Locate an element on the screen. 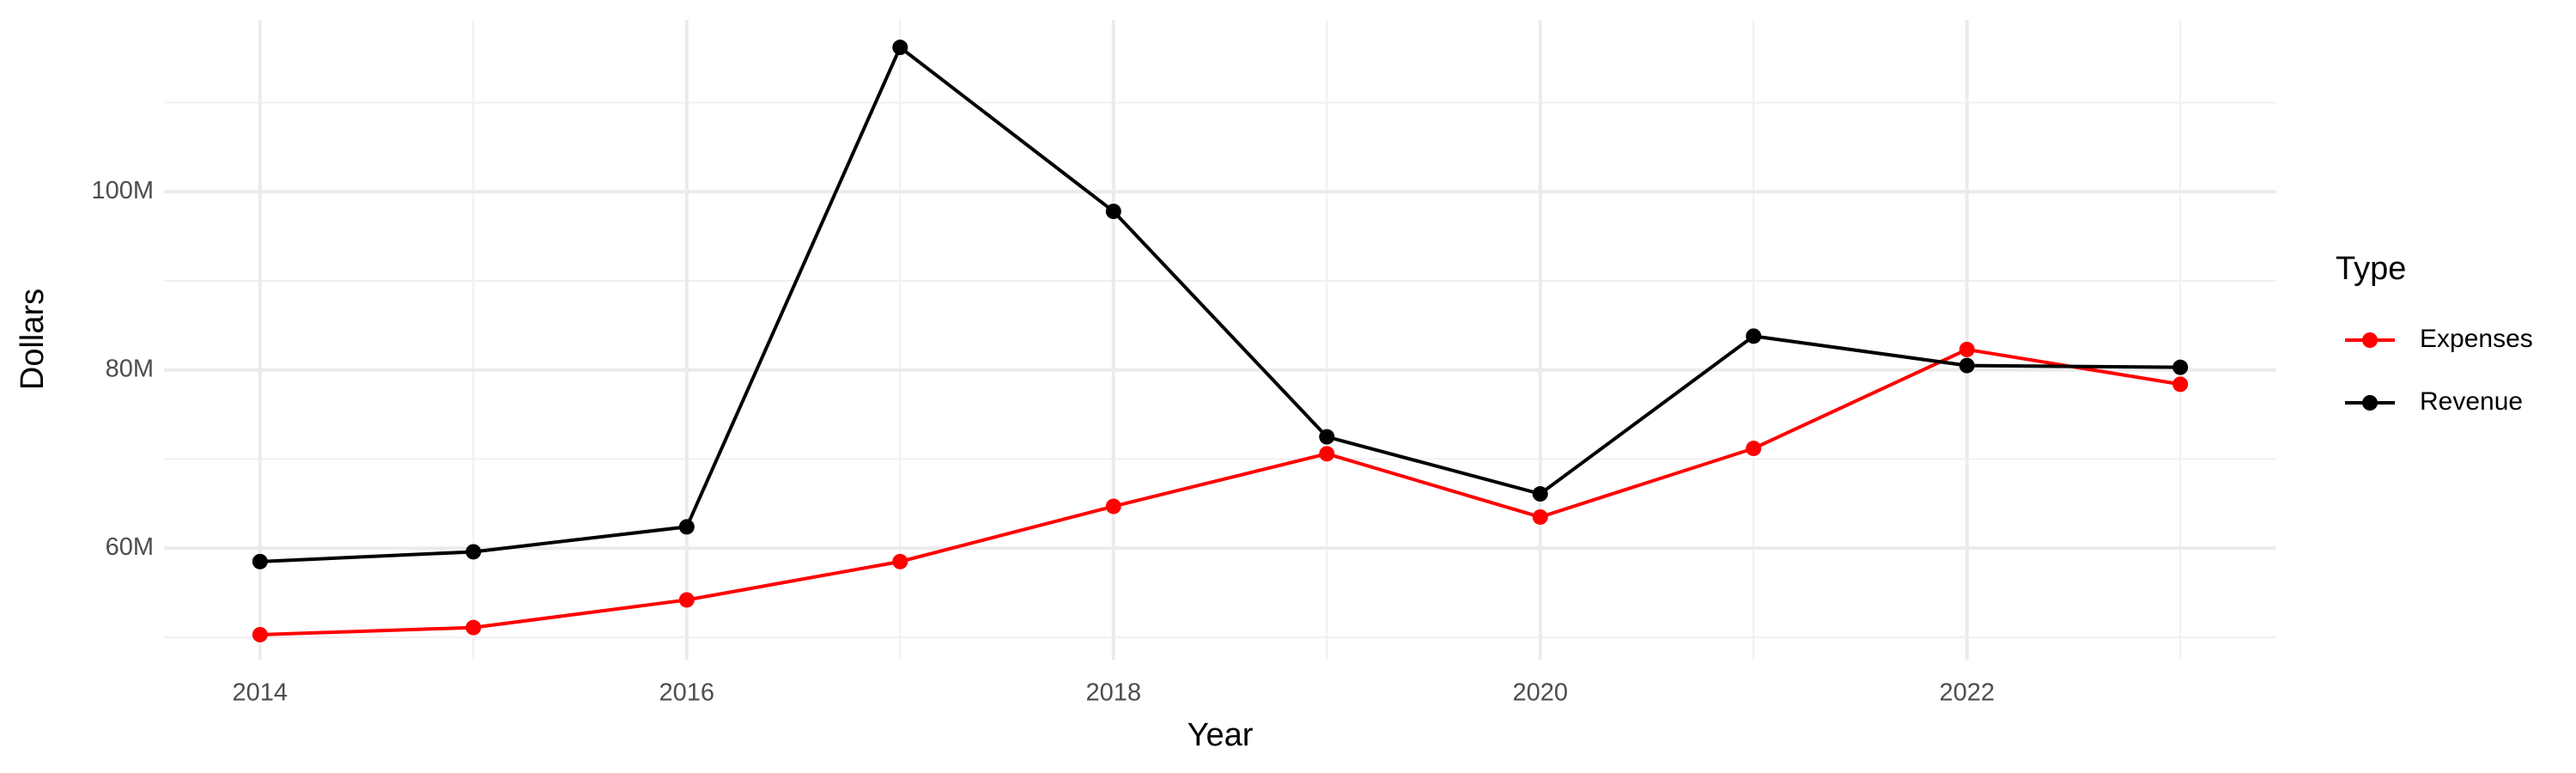 The image size is (2576, 773). x-tick-label: 2022 is located at coordinates (1967, 693).